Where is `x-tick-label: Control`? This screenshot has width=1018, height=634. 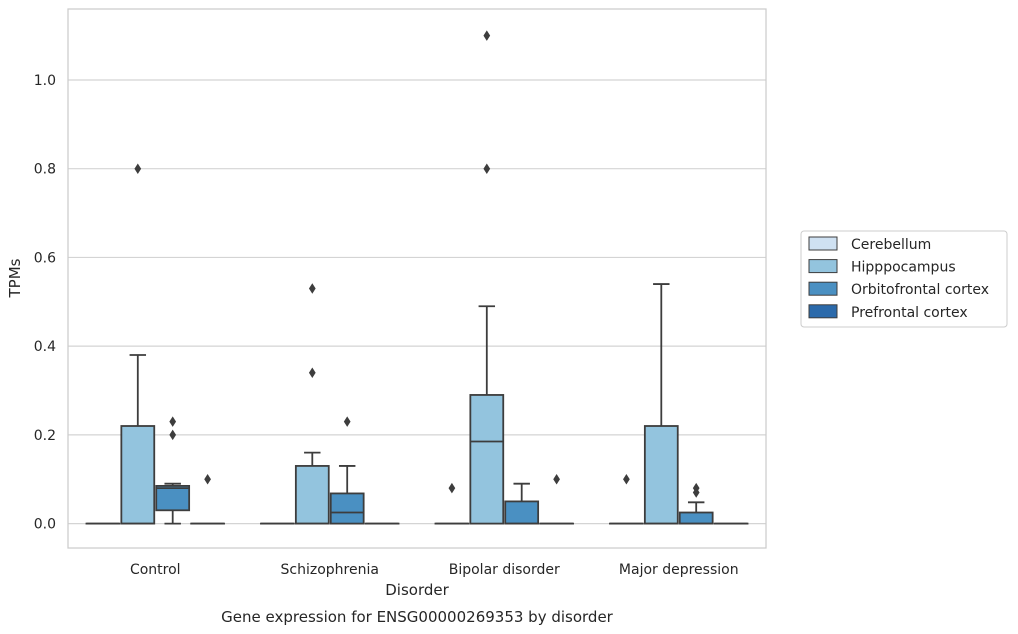
x-tick-label: Control is located at coordinates (155, 570).